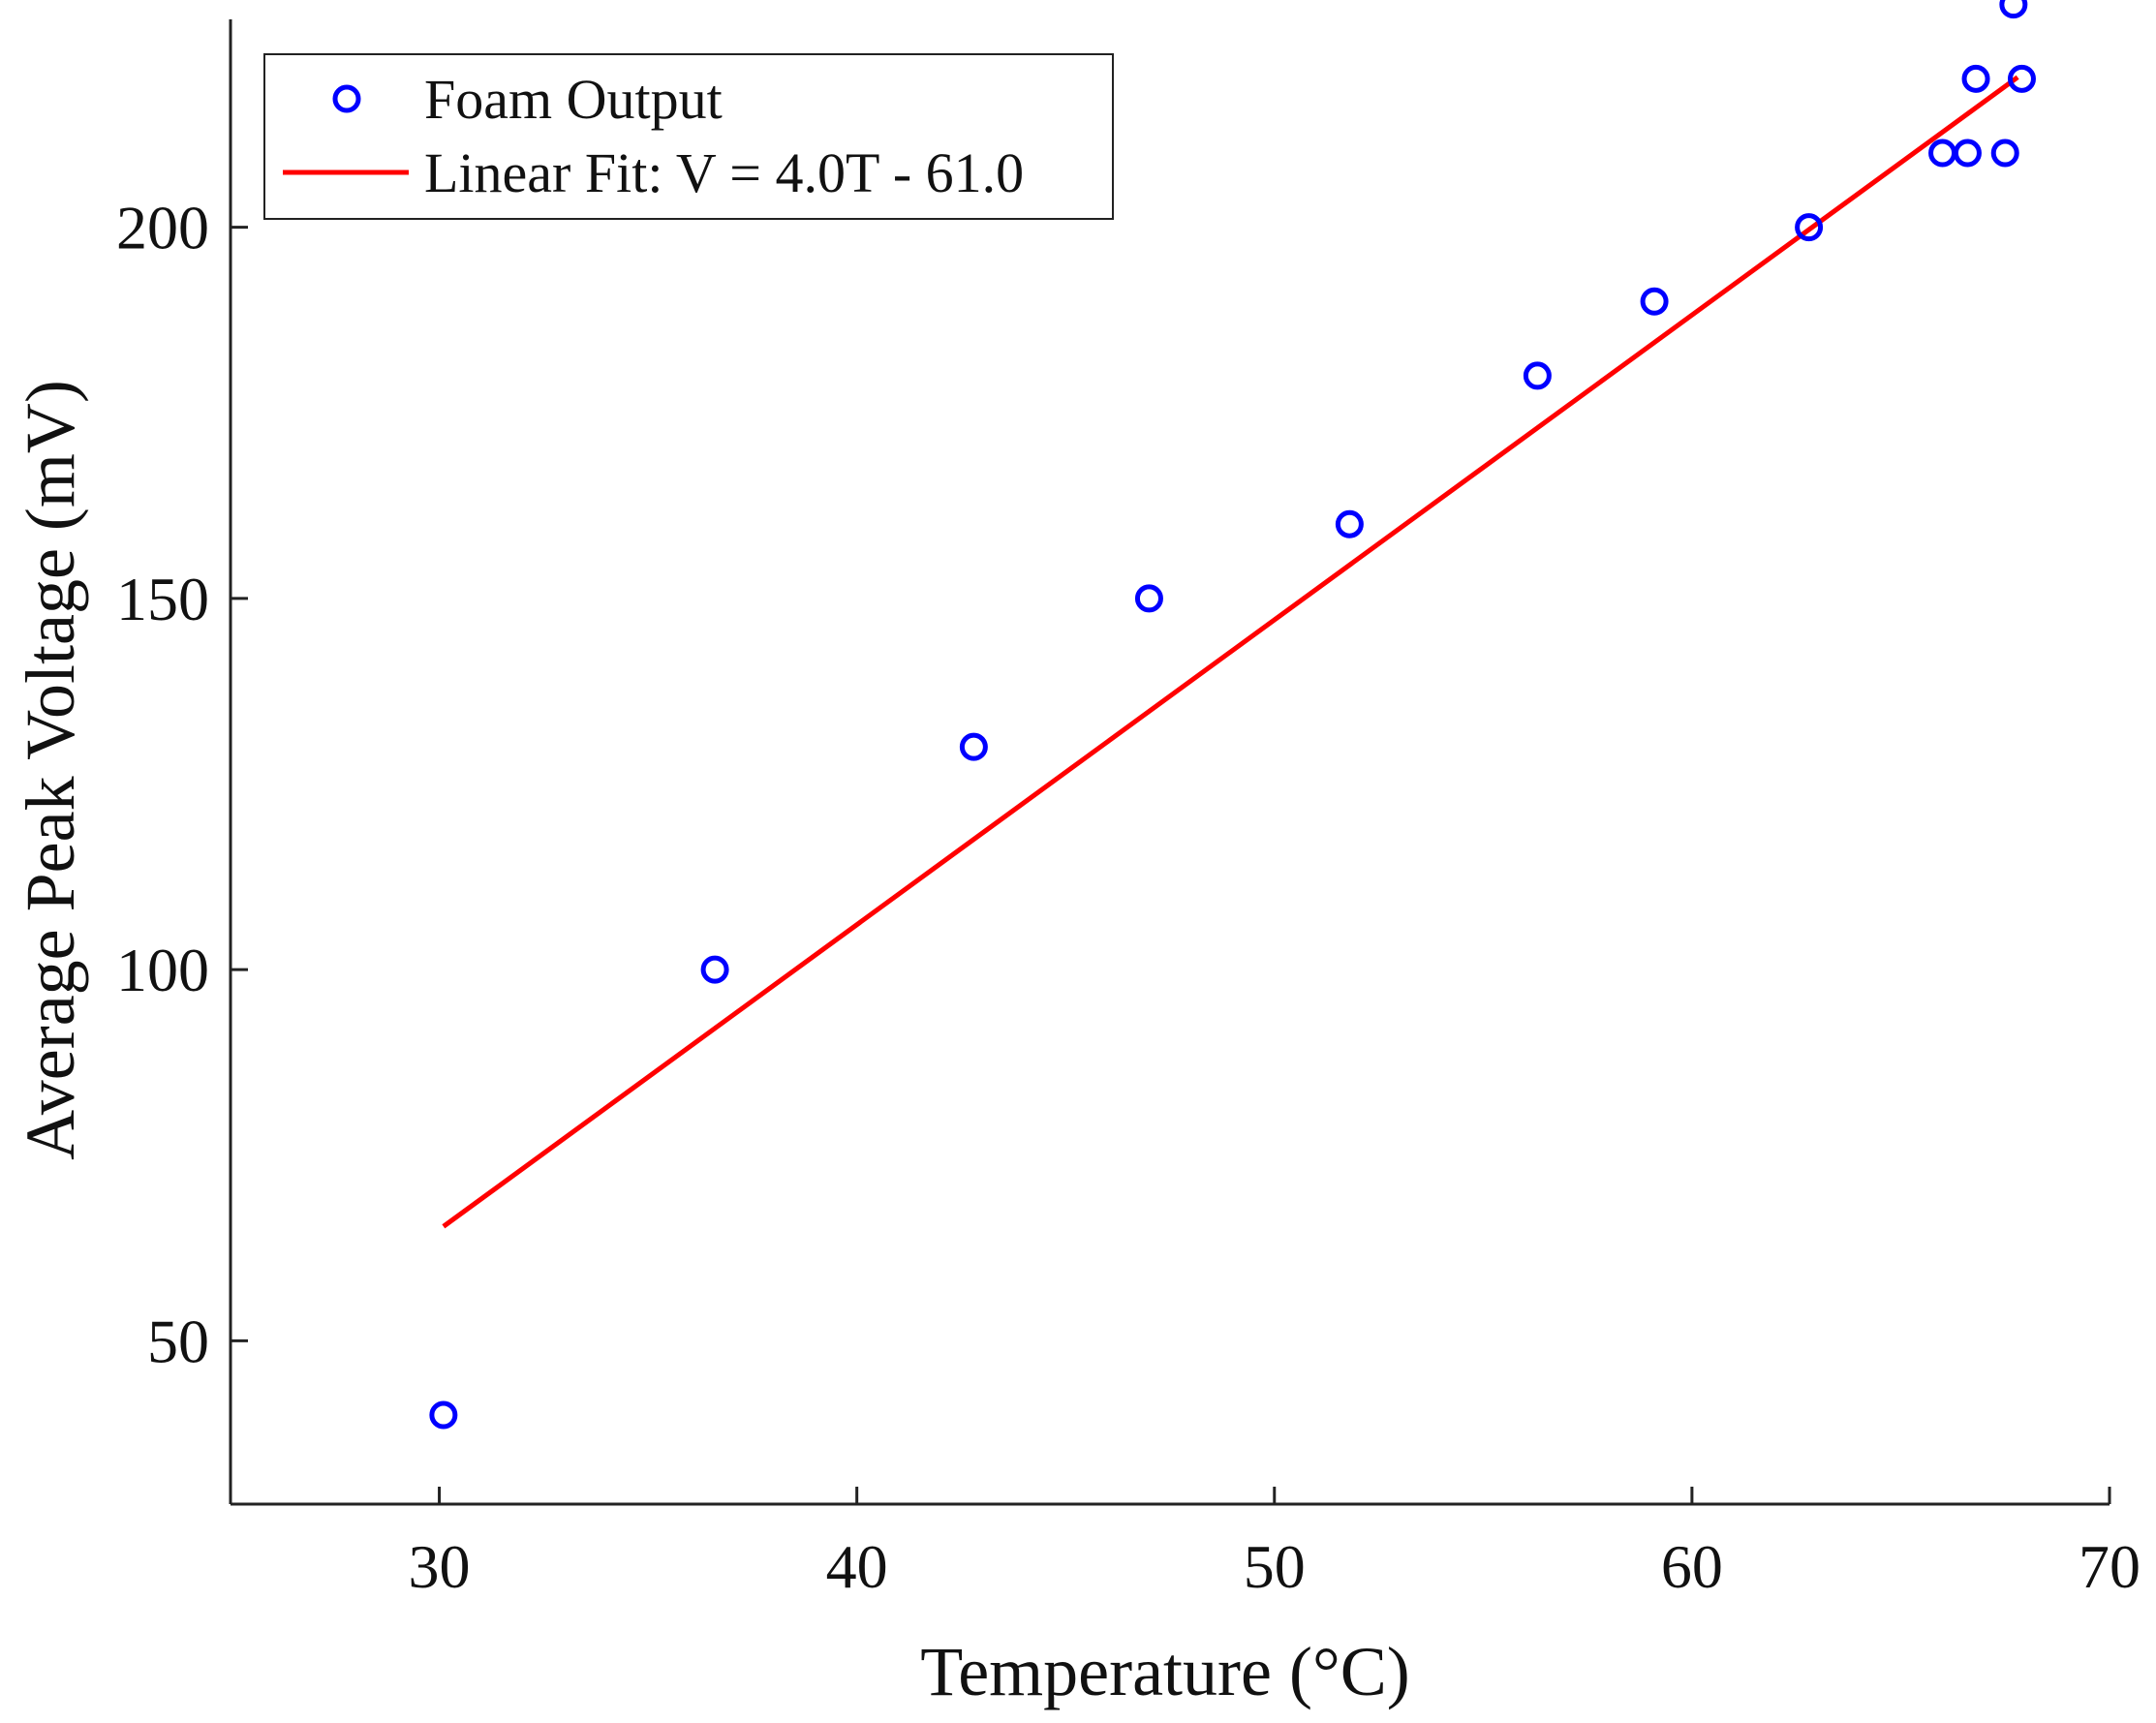 The height and width of the screenshot is (1723, 2156). I want to click on y-tick-label: 50, so click(178, 1341).